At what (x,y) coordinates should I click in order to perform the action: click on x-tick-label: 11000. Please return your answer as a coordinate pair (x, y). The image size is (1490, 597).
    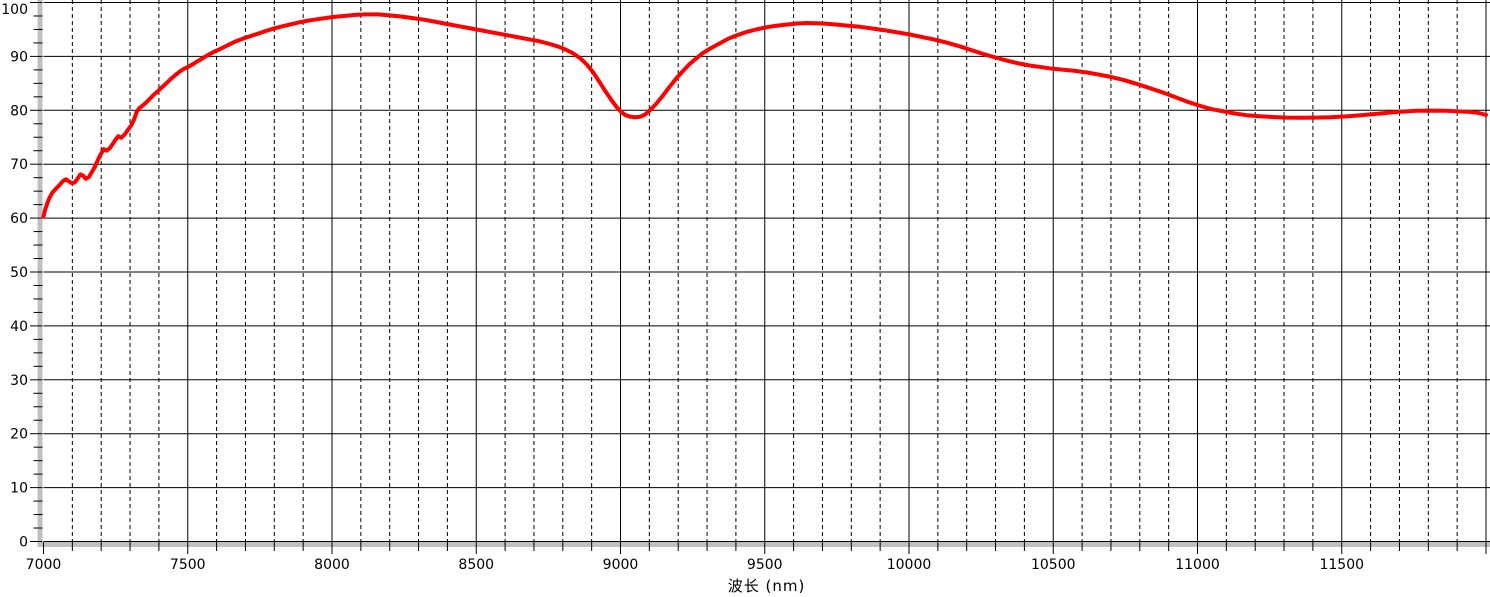
    Looking at the image, I should click on (1197, 565).